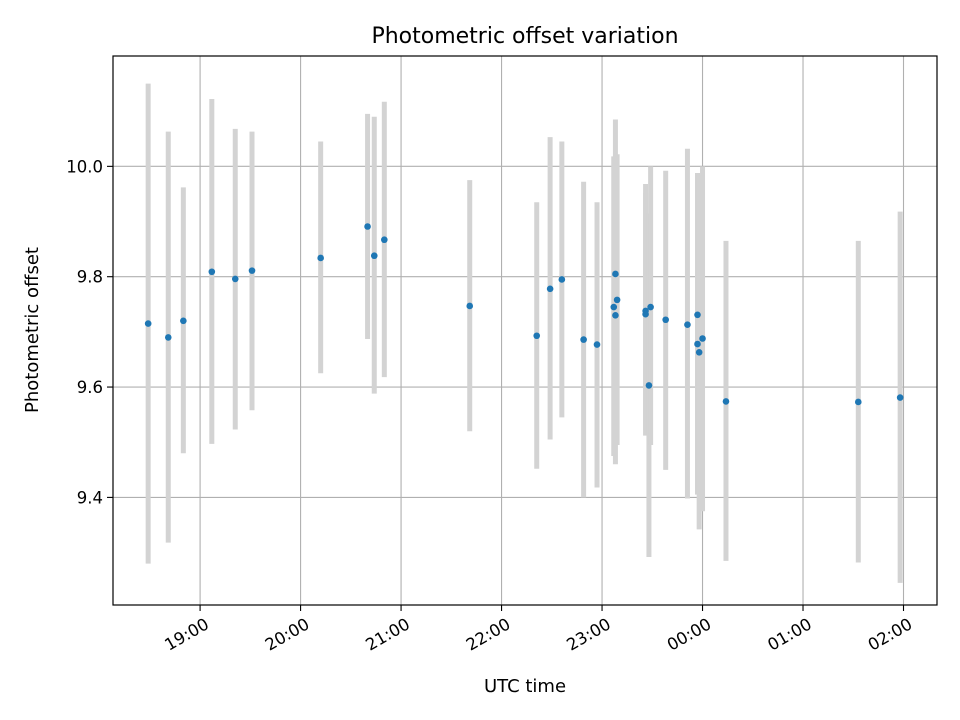  What do you see at coordinates (287, 634) in the screenshot?
I see `x-tick-label: 20:00` at bounding box center [287, 634].